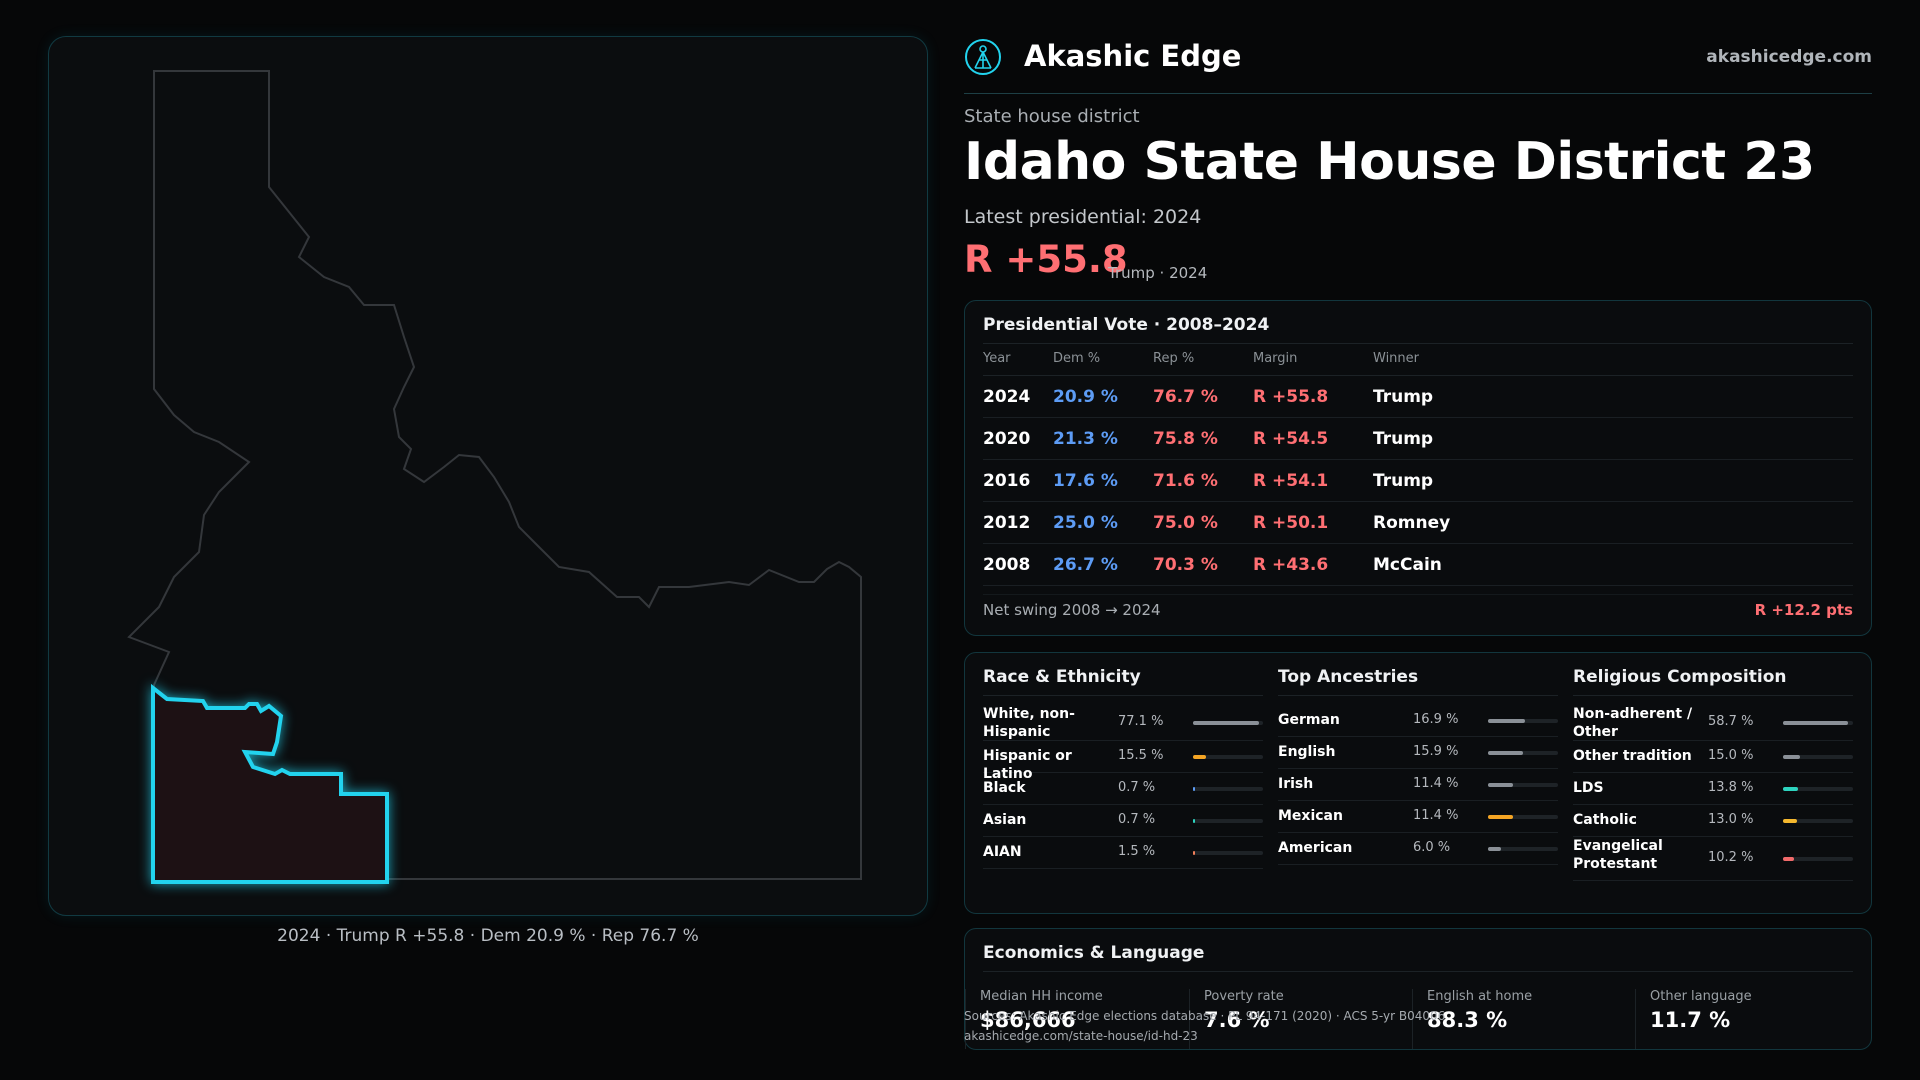 This screenshot has height=1080, width=1920. Describe the element at coordinates (1713, 757) in the screenshot. I see `demo-row: Other tradition 15.0 %` at that location.